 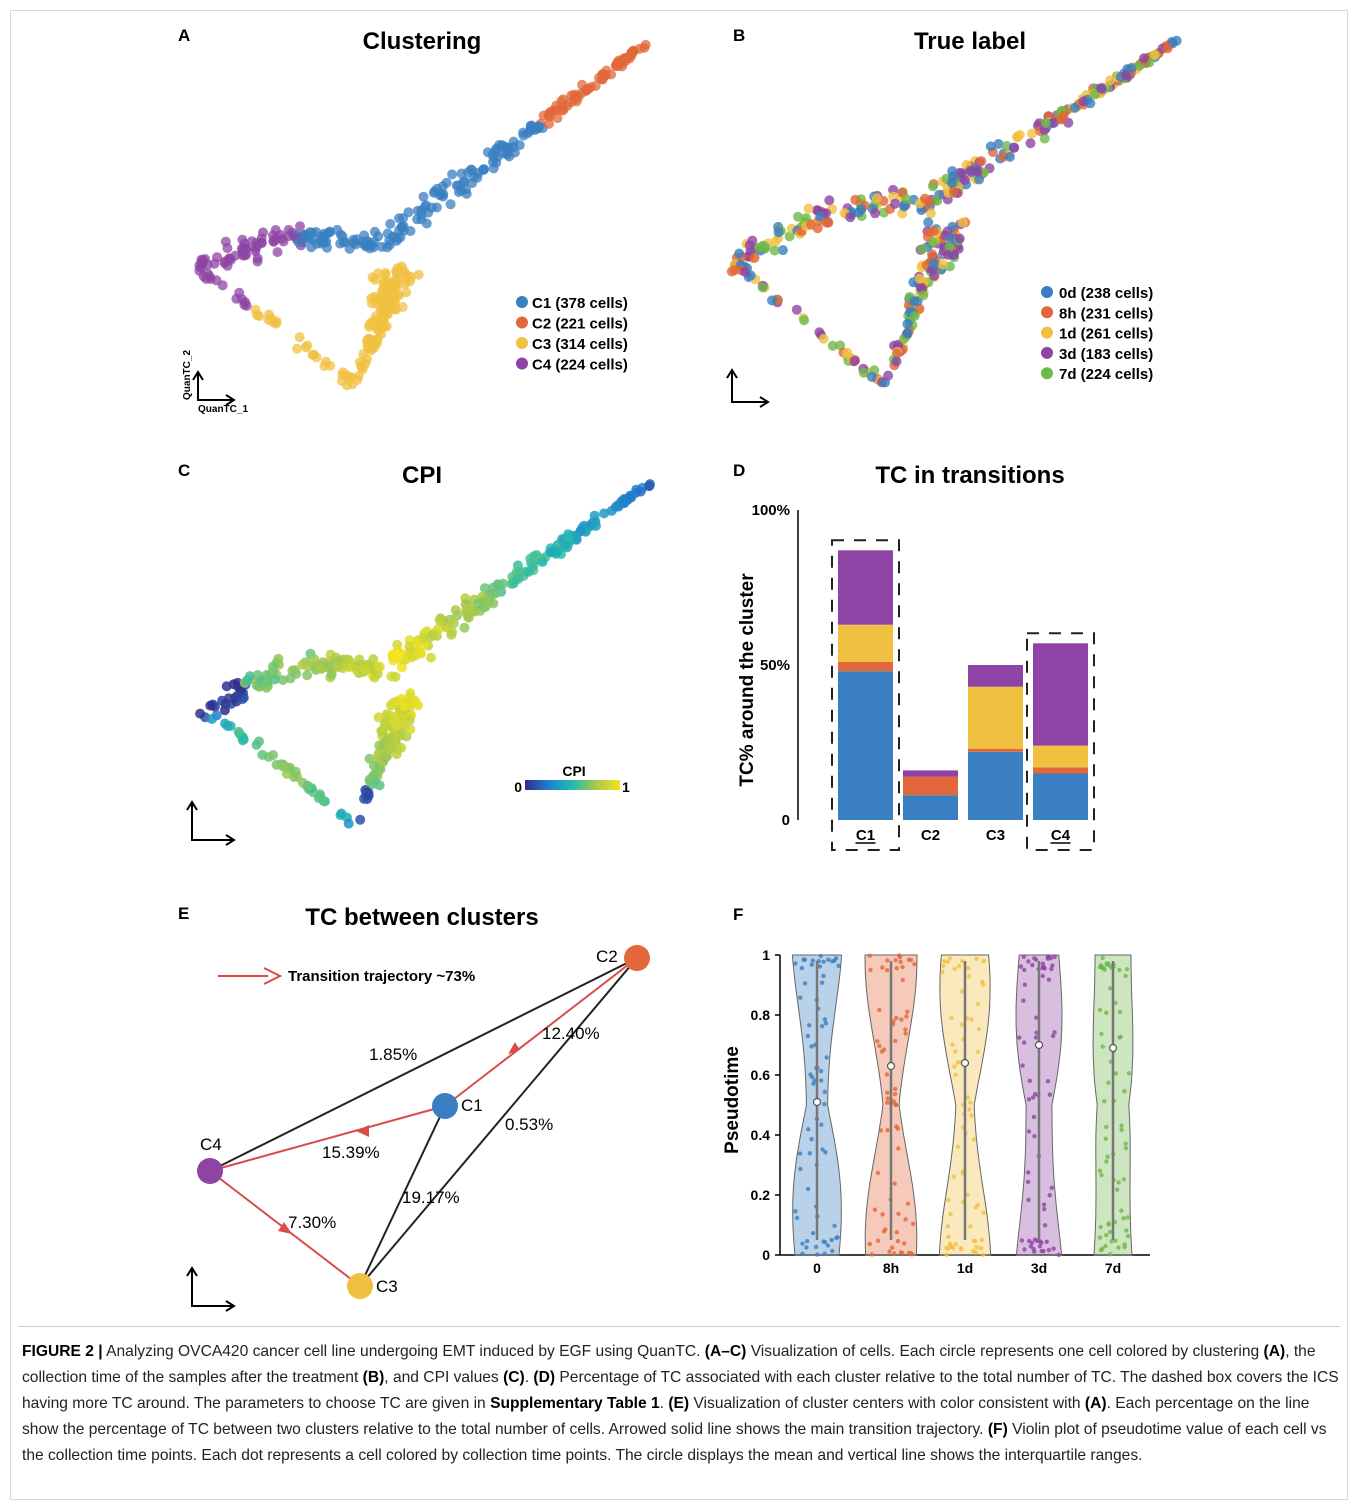 I want to click on edge-label-c2-c3: 0.53%, so click(x=529, y=1124).